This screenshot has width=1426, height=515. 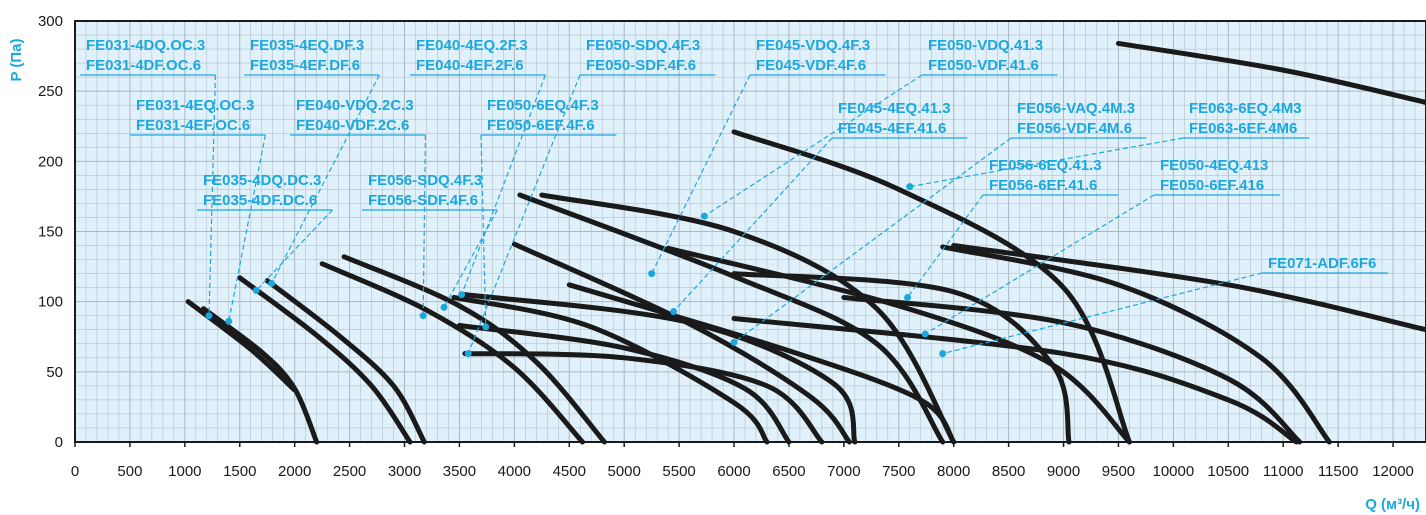 I want to click on curve-label: FE045-VDQ.4F.3, so click(x=813, y=45).